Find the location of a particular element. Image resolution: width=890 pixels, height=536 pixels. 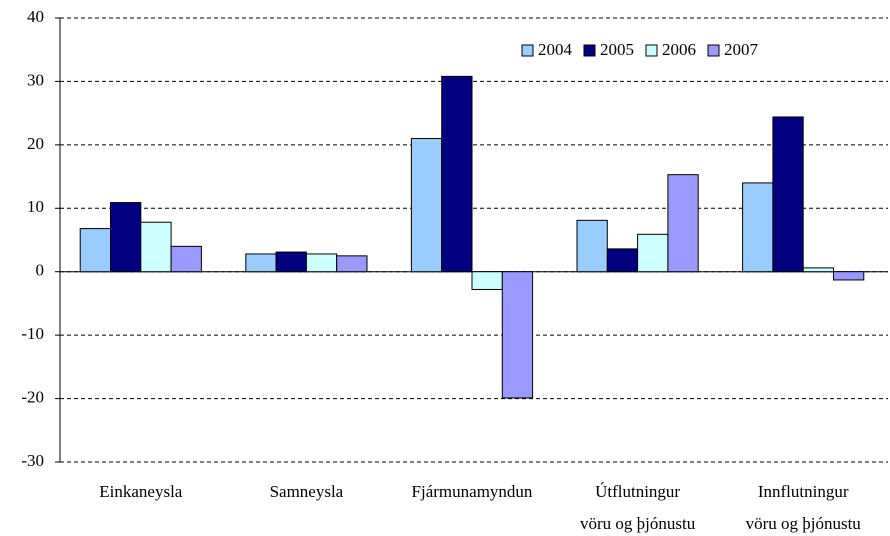

legend-label: 2007 is located at coordinates (741, 49).